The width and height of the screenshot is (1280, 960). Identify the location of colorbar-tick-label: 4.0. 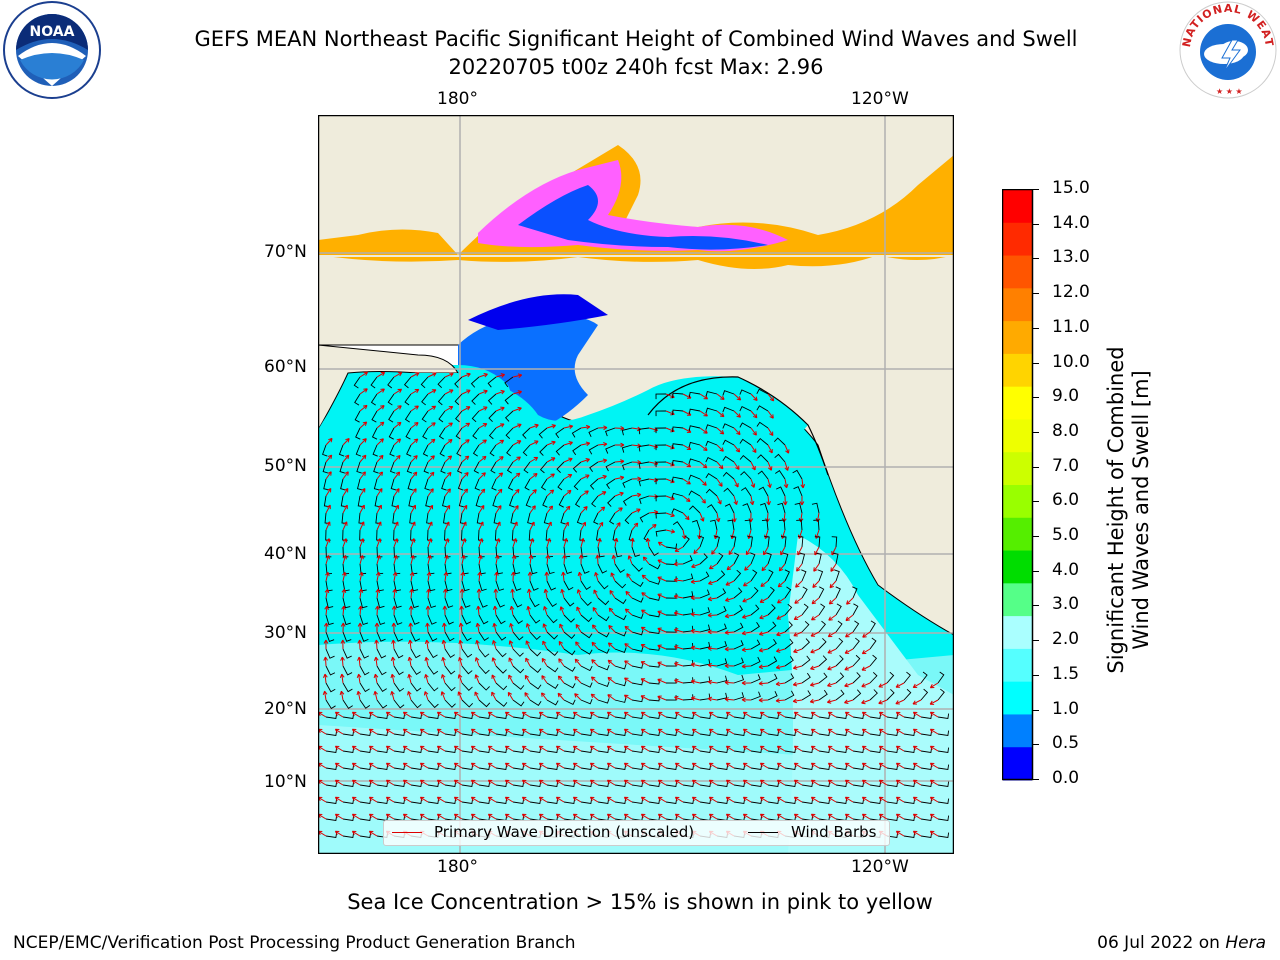
(1066, 569).